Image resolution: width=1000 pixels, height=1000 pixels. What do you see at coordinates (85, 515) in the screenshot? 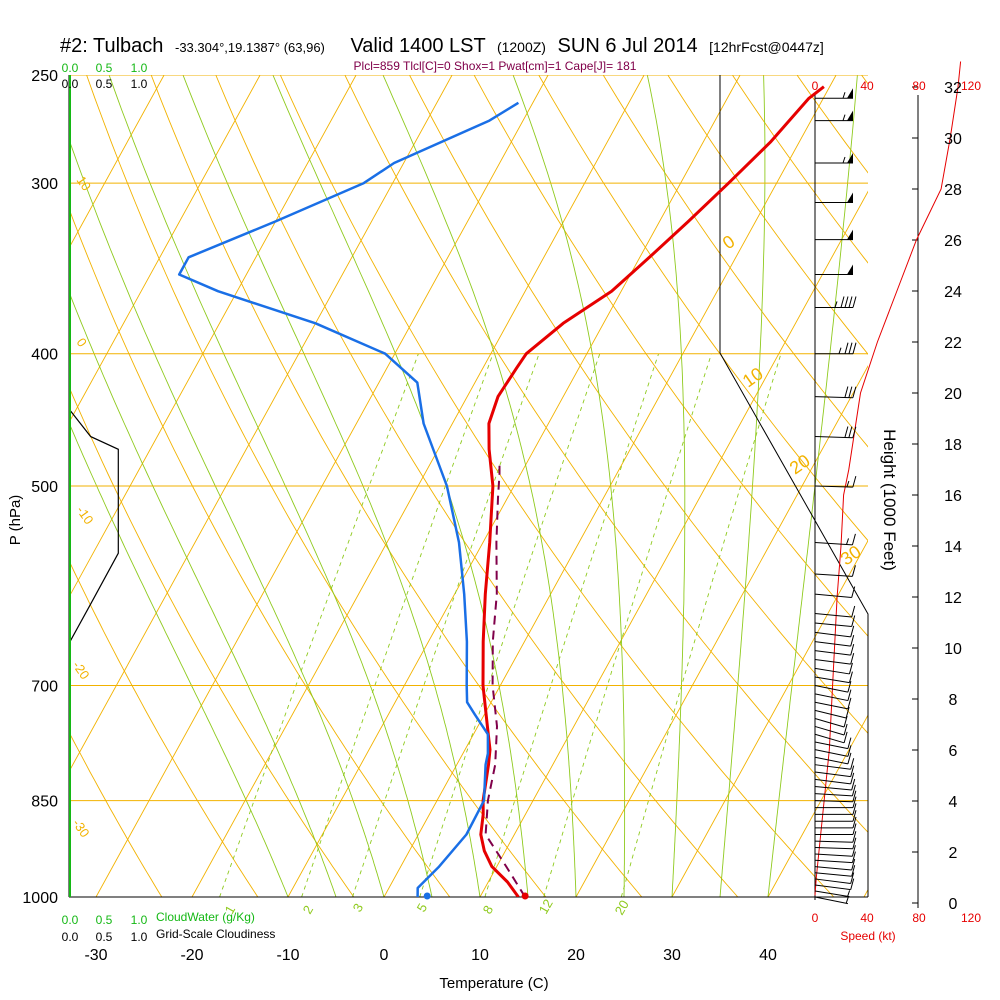
I see `dry-adiabat-label: -10` at bounding box center [85, 515].